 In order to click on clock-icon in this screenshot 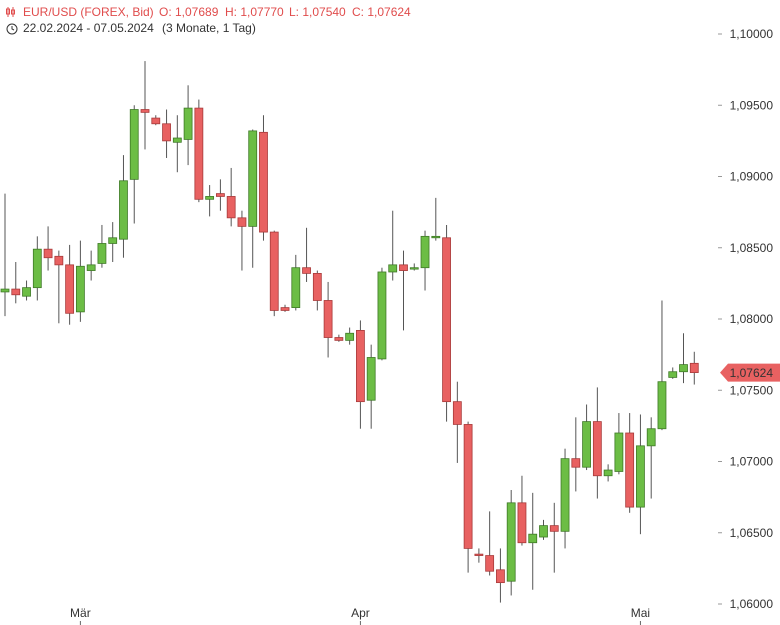, I will do `click(12, 29)`.